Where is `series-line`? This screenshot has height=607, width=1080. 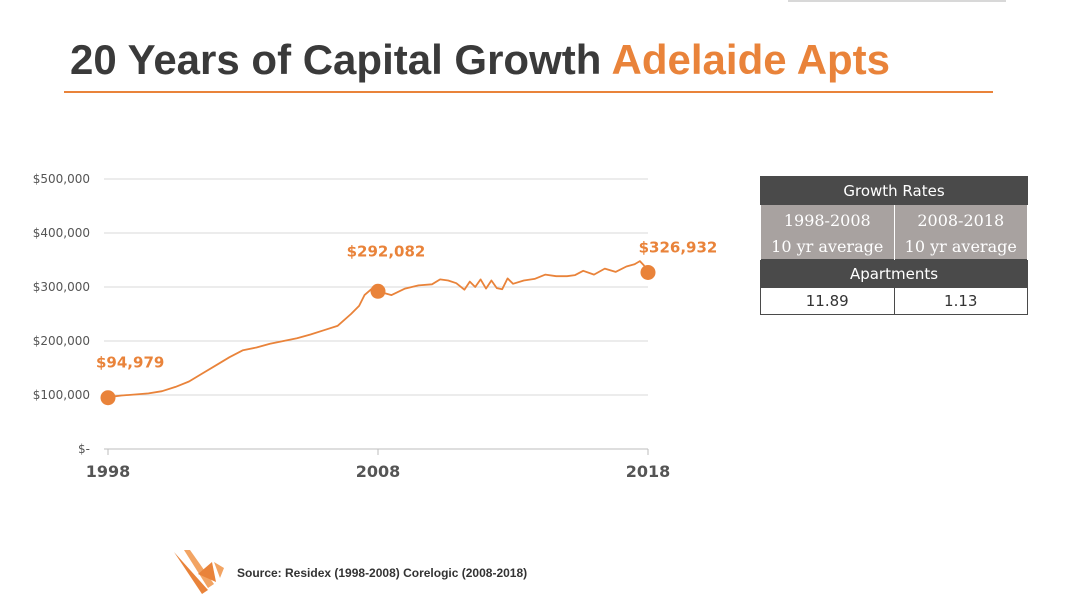
series-line is located at coordinates (378, 329).